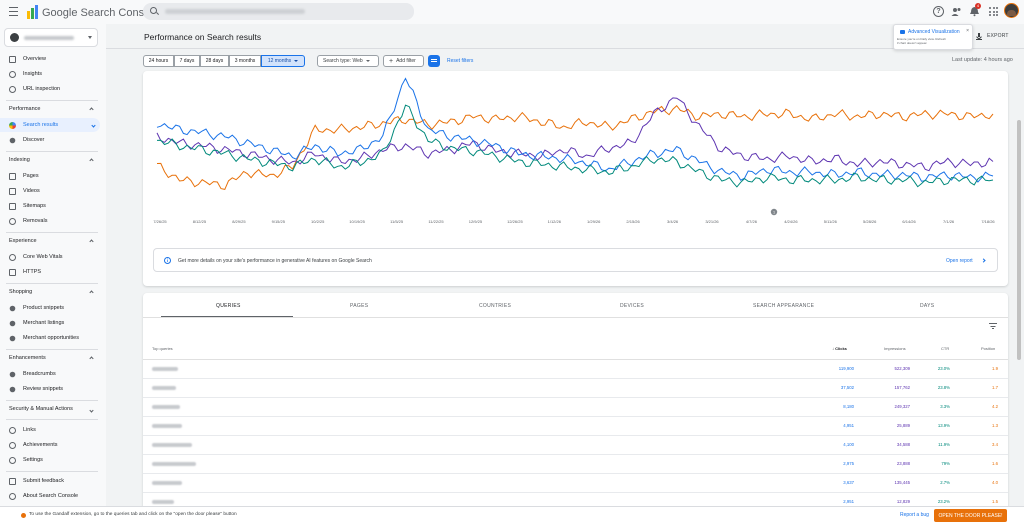 This screenshot has width=1024, height=523. I want to click on app-brand: Google Search Console, so click(100, 13).